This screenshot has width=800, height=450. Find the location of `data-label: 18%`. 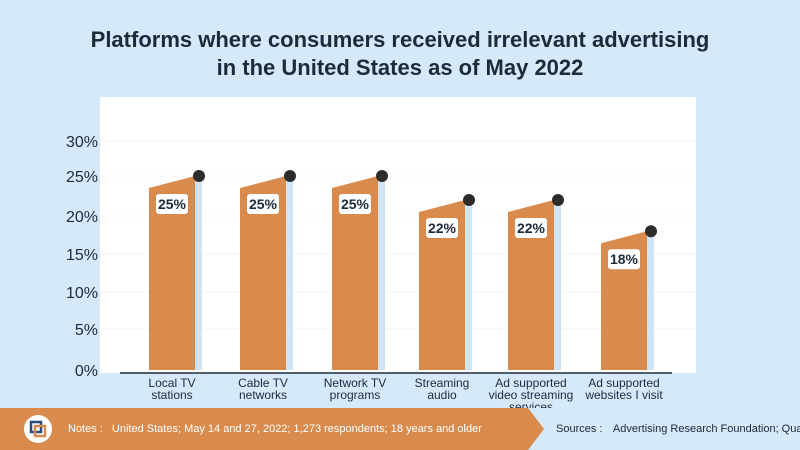

data-label: 18% is located at coordinates (624, 259).